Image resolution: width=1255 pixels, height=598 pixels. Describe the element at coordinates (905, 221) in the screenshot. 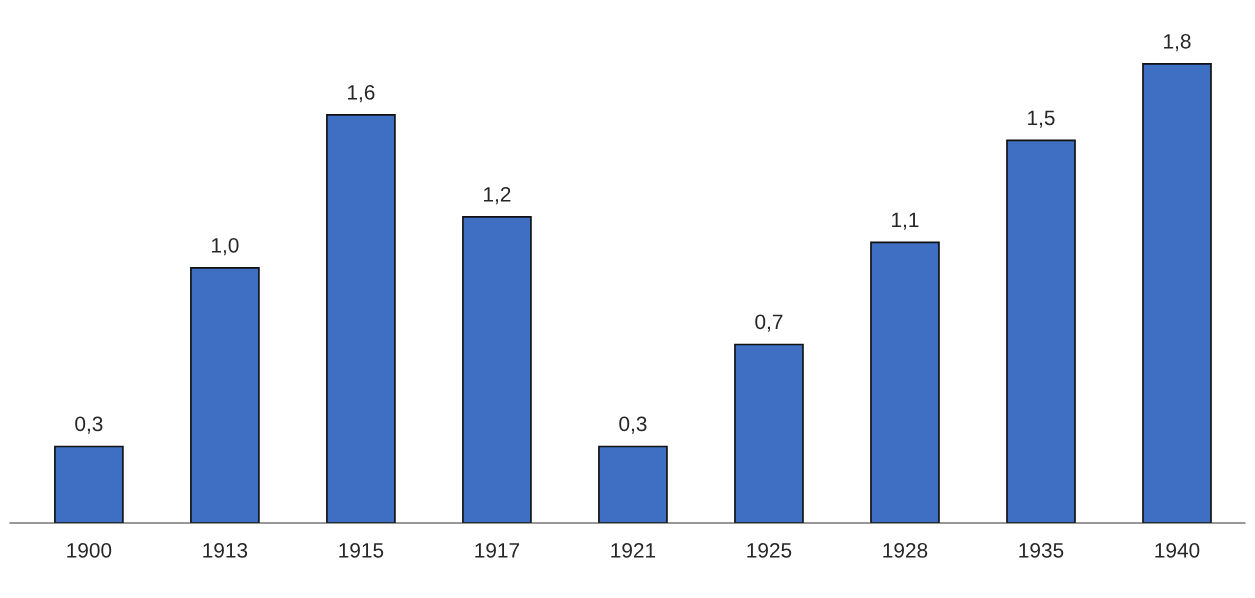

I see `data-label: 1,1` at that location.